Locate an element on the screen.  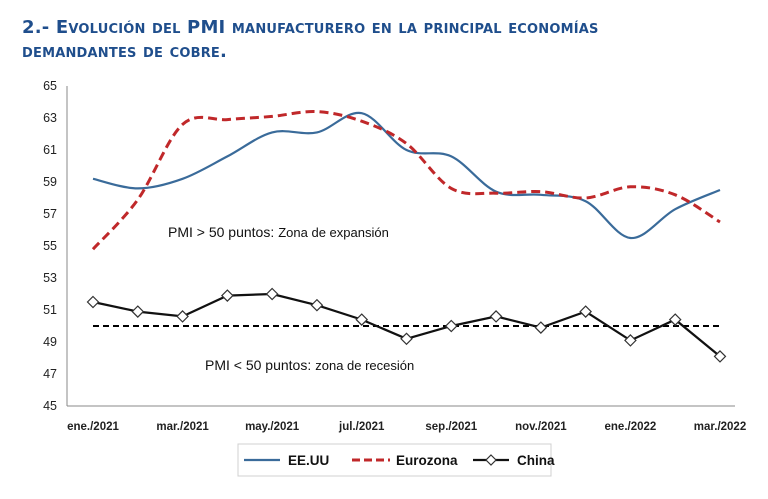
x-tick-label: sep./2021 is located at coordinates (451, 427).